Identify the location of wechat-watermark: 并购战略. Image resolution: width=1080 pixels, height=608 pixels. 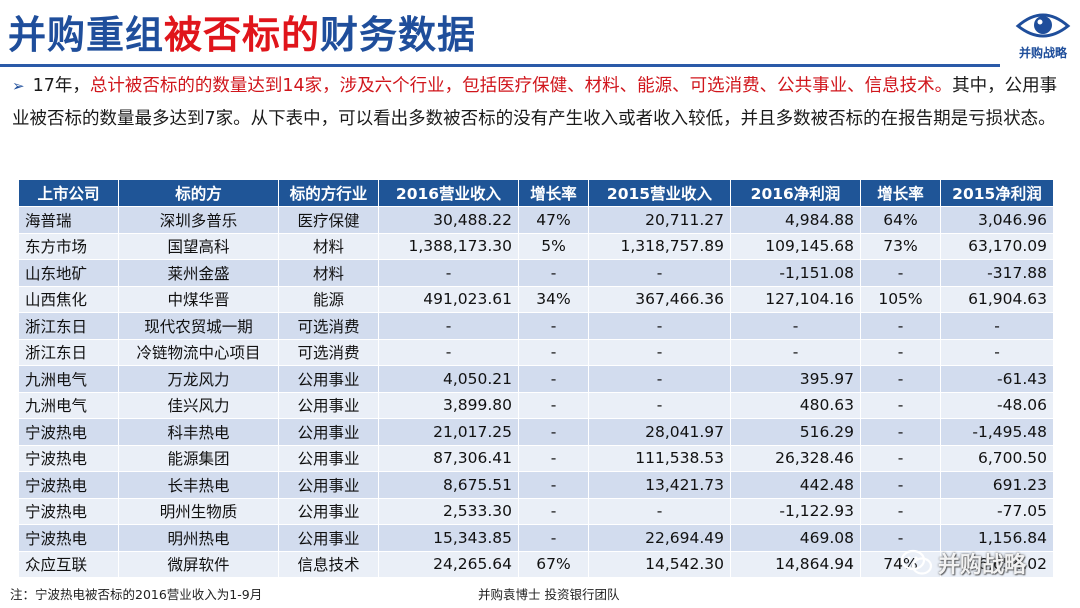
(963, 563).